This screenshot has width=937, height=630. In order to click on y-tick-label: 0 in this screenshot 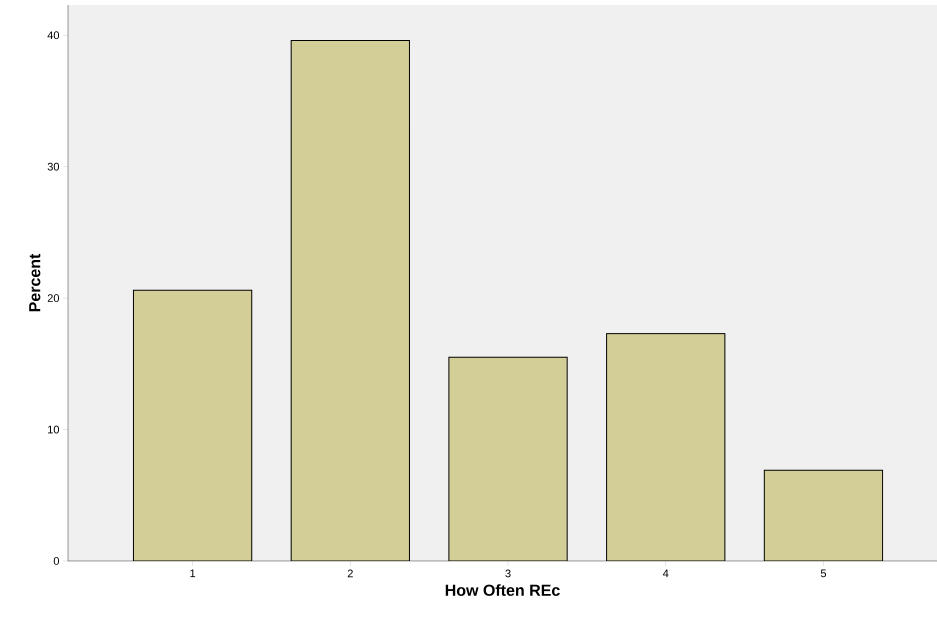, I will do `click(57, 561)`.